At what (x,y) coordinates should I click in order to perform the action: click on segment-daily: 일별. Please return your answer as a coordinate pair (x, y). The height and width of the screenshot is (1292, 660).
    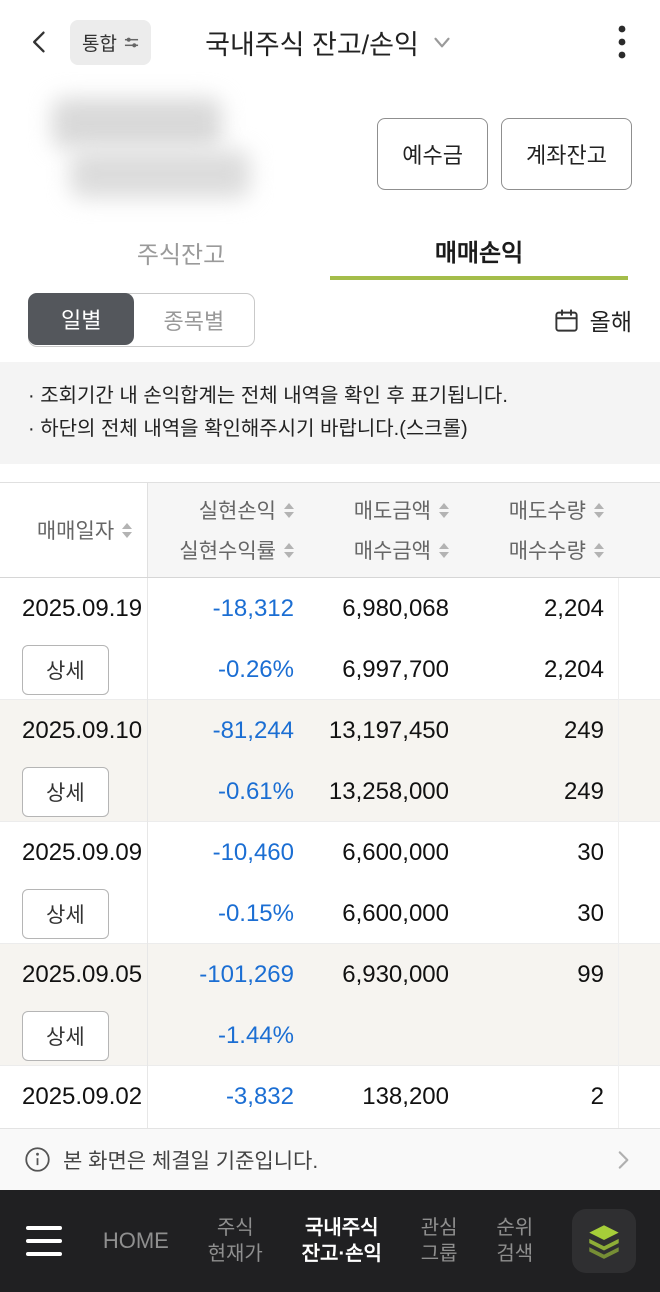
    Looking at the image, I should click on (81, 319).